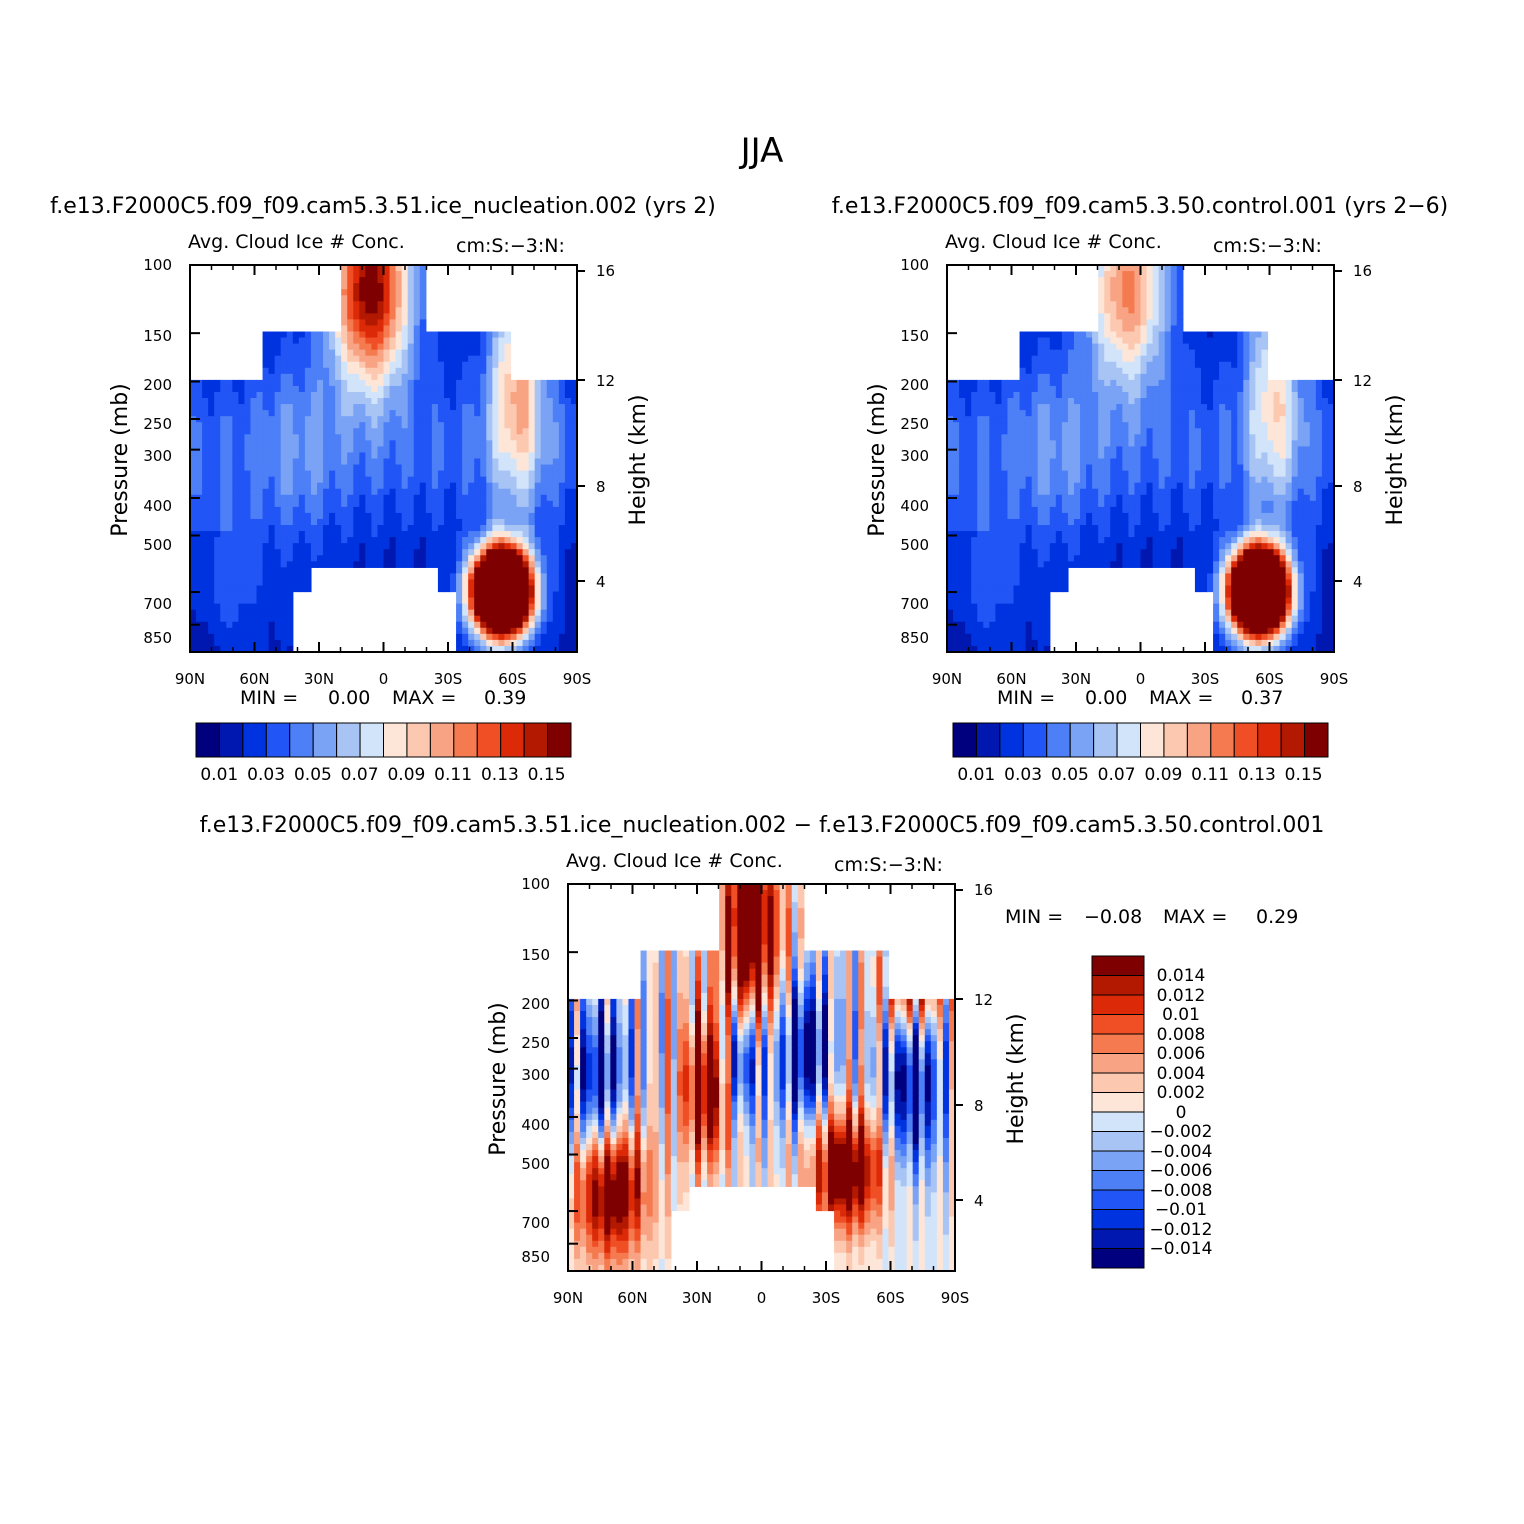  What do you see at coordinates (157, 385) in the screenshot?
I see `panel-1-ytick: 200` at bounding box center [157, 385].